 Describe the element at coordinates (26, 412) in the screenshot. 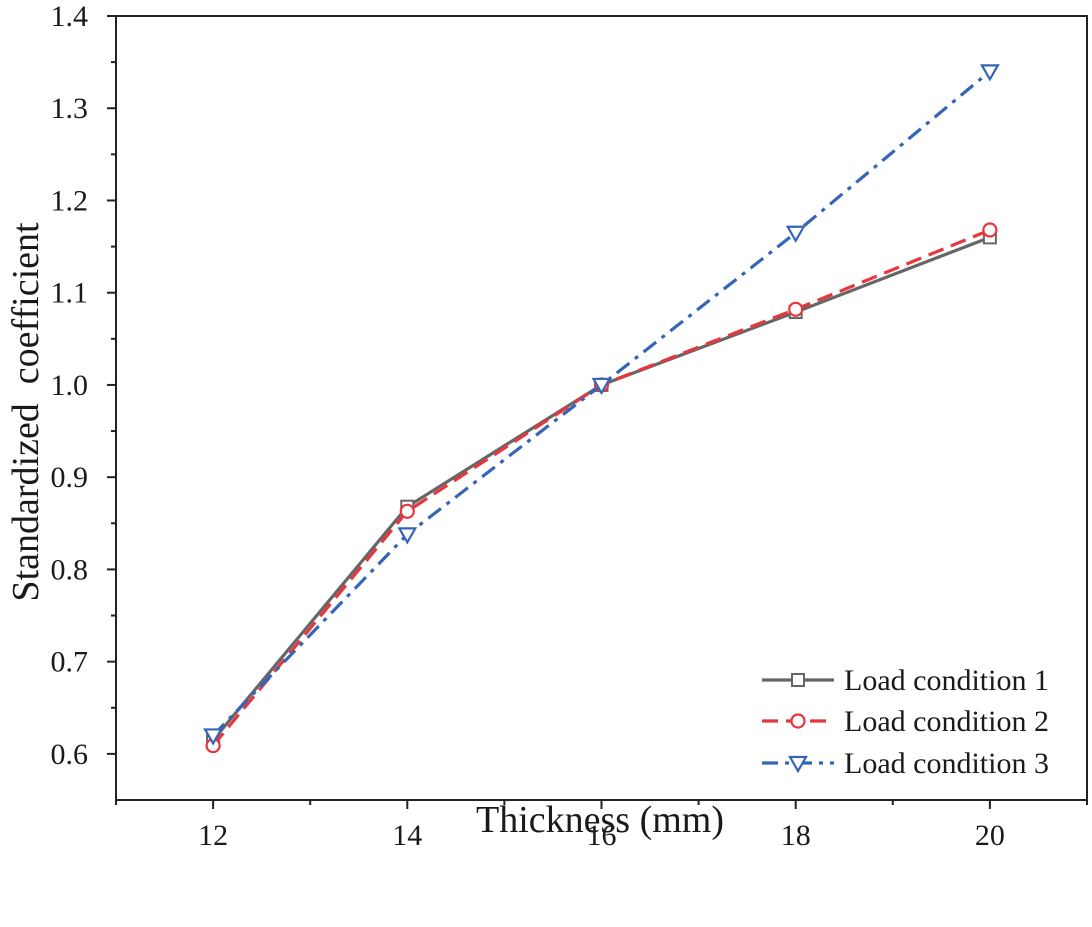

I see `y-axis-title: Standardized coefficient` at that location.